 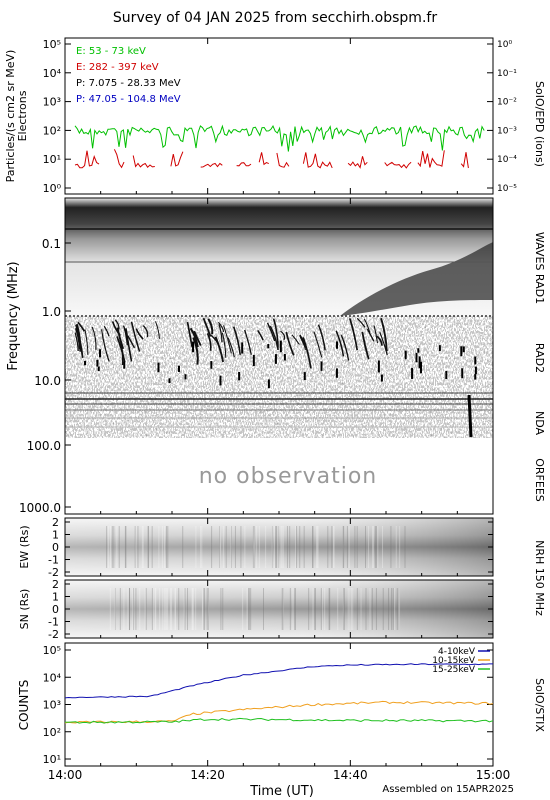 What do you see at coordinates (128, 99) in the screenshot?
I see `legend-p-47-104: P: 47.05 - 104.8 MeV` at bounding box center [128, 99].